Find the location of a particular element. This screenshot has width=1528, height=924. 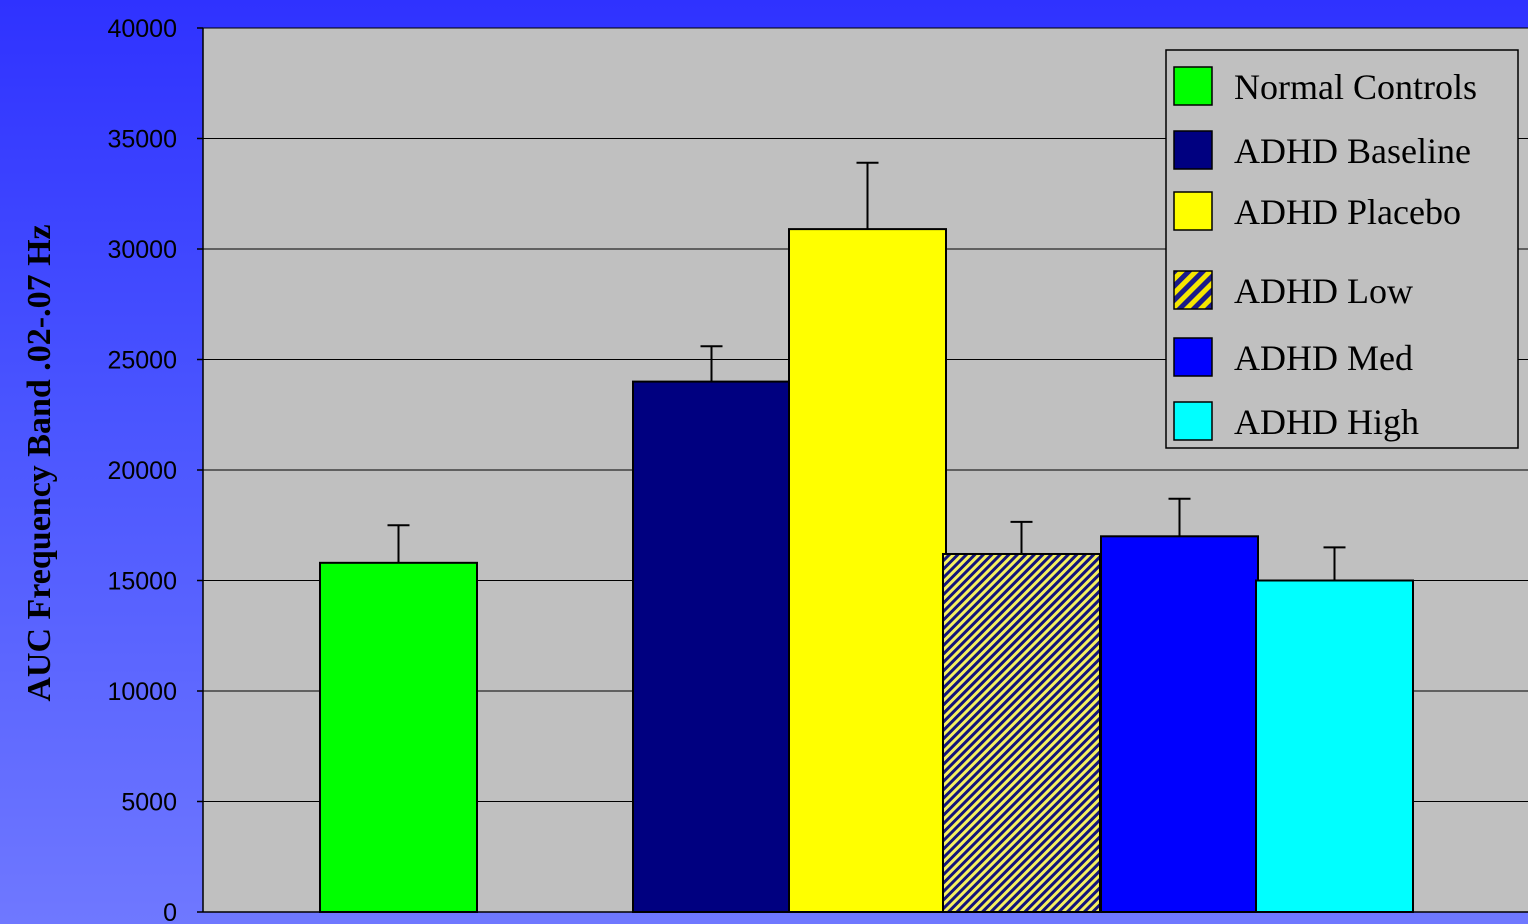

bar-adhd-med is located at coordinates (1179, 724).